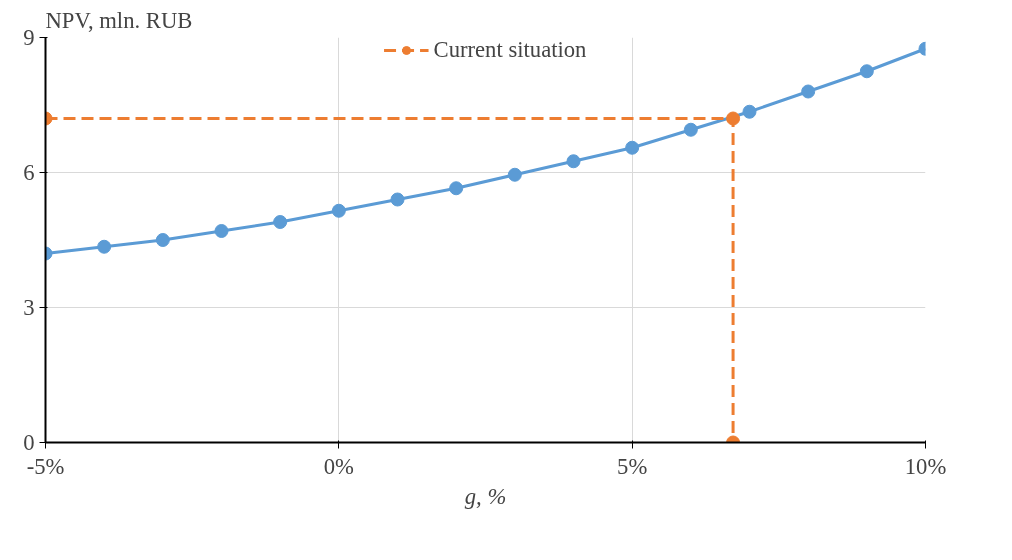 This screenshot has height=560, width=1012. What do you see at coordinates (119, 20) in the screenshot?
I see `y-axis-title: NPV, mln. RUB` at bounding box center [119, 20].